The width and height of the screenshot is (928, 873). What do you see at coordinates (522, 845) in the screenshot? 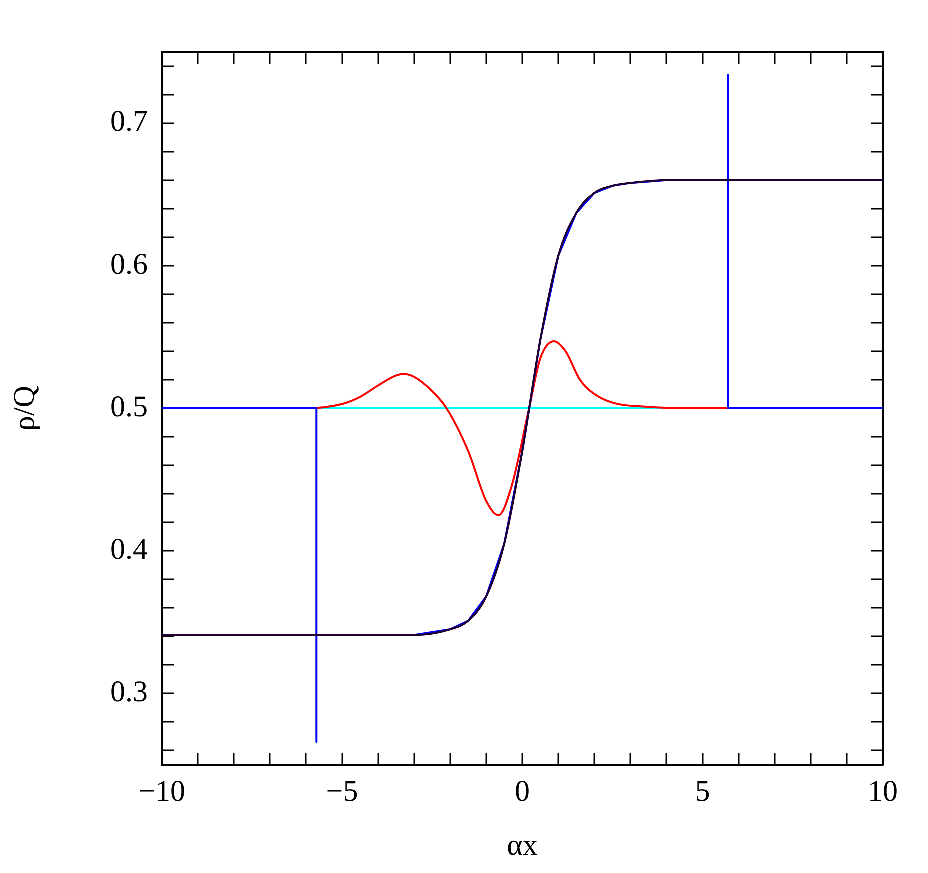
I see `x-axis-title: αx` at bounding box center [522, 845].